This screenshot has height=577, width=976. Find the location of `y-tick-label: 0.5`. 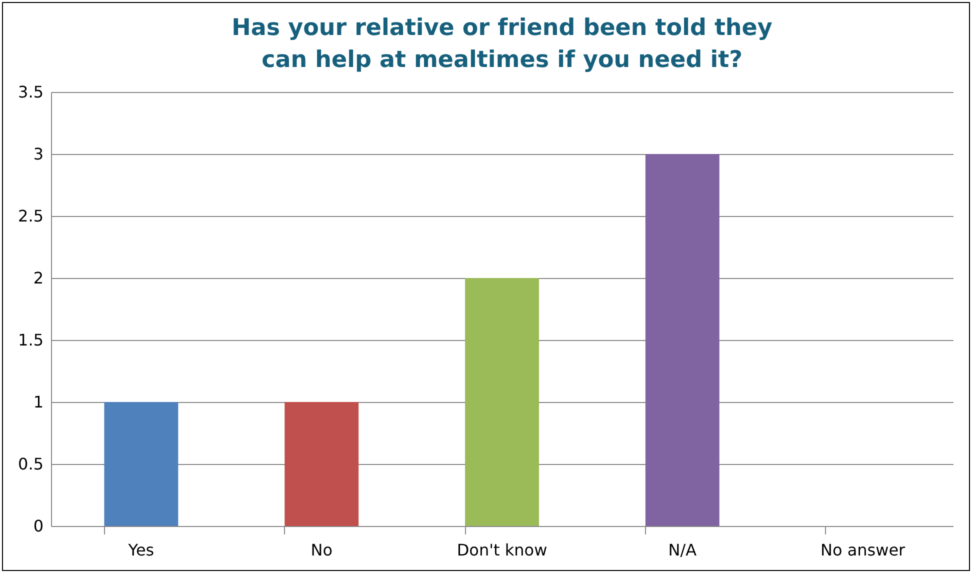

y-tick-label: 0.5 is located at coordinates (31, 464).